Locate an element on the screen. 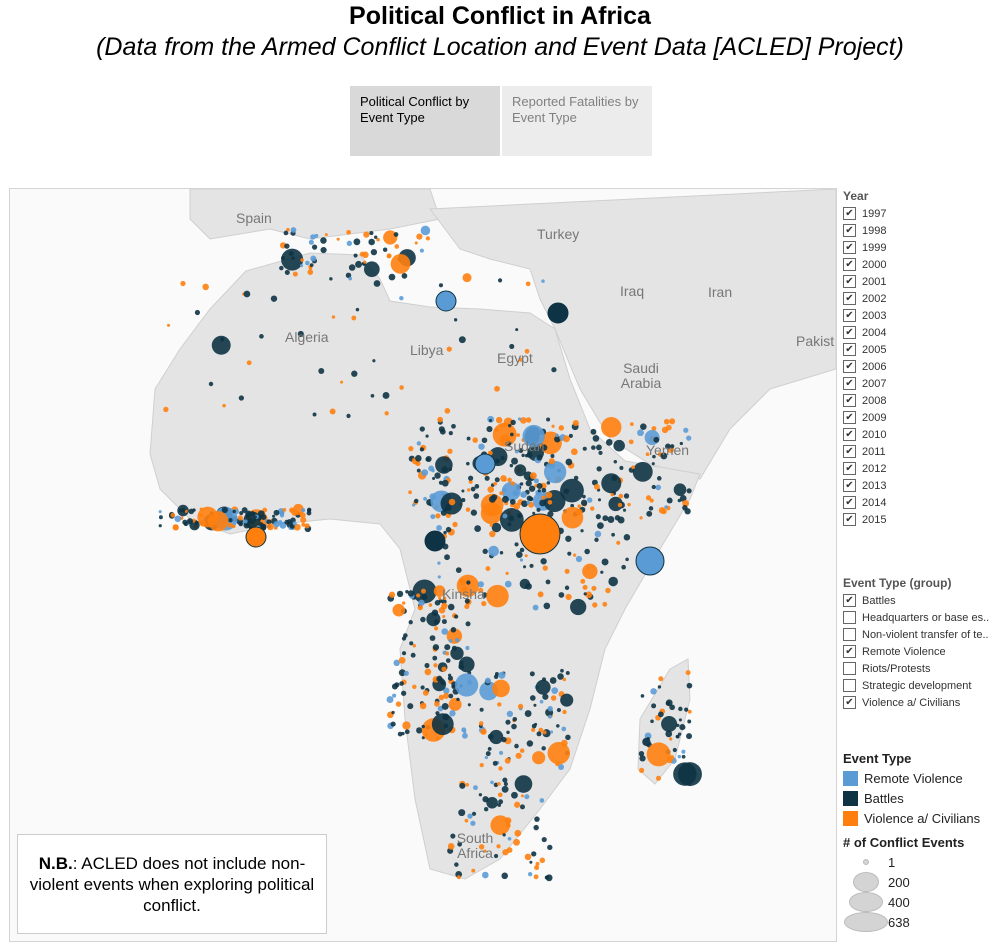 Image resolution: width=1000 pixels, height=948 pixels. legend-item: Remote Violence is located at coordinates (911, 778).